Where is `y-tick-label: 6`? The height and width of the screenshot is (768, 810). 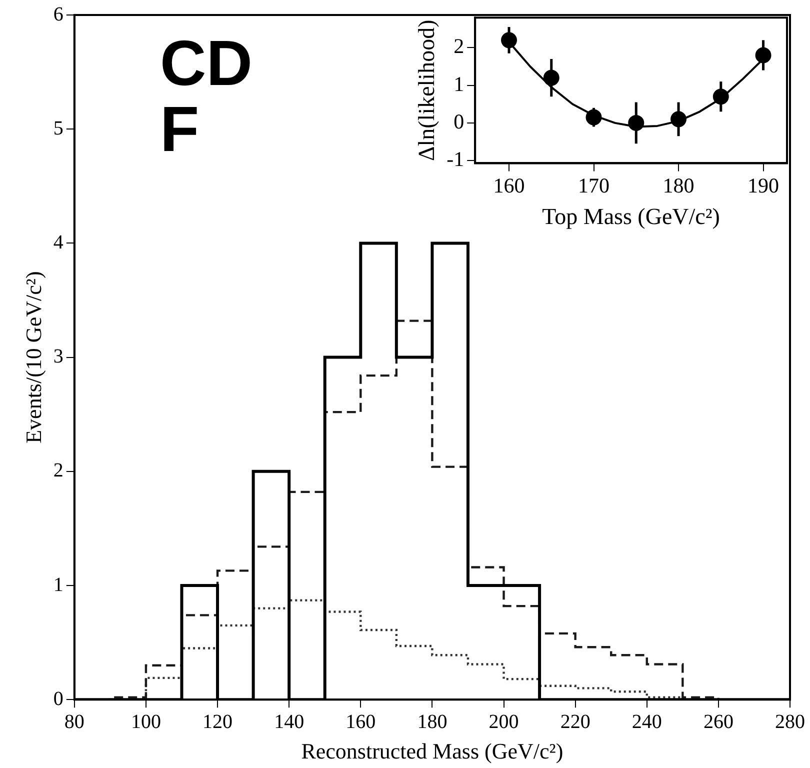 y-tick-label: 6 is located at coordinates (58, 14).